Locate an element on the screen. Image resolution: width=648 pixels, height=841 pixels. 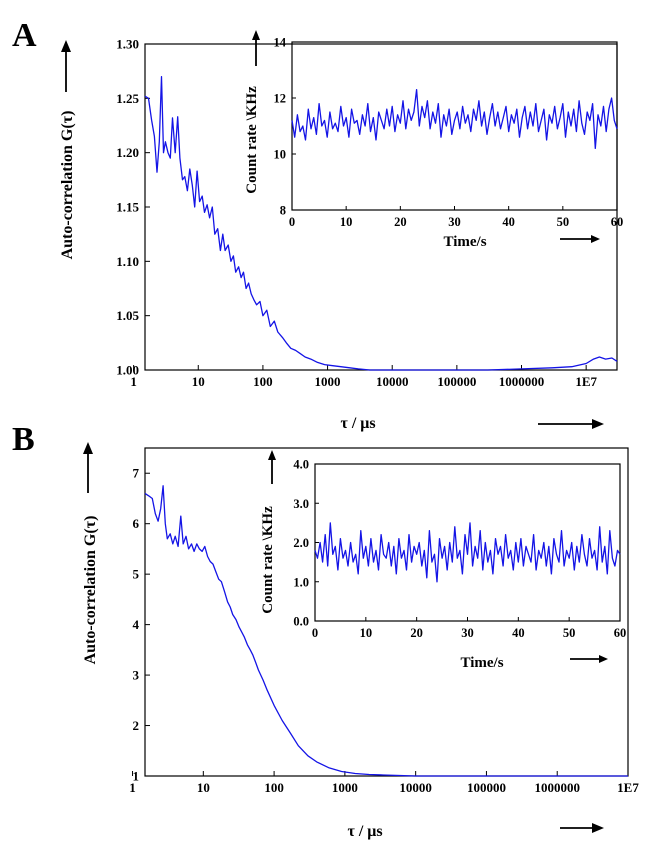
panel-a-x-tick-label: 1000 is located at coordinates (328, 381).